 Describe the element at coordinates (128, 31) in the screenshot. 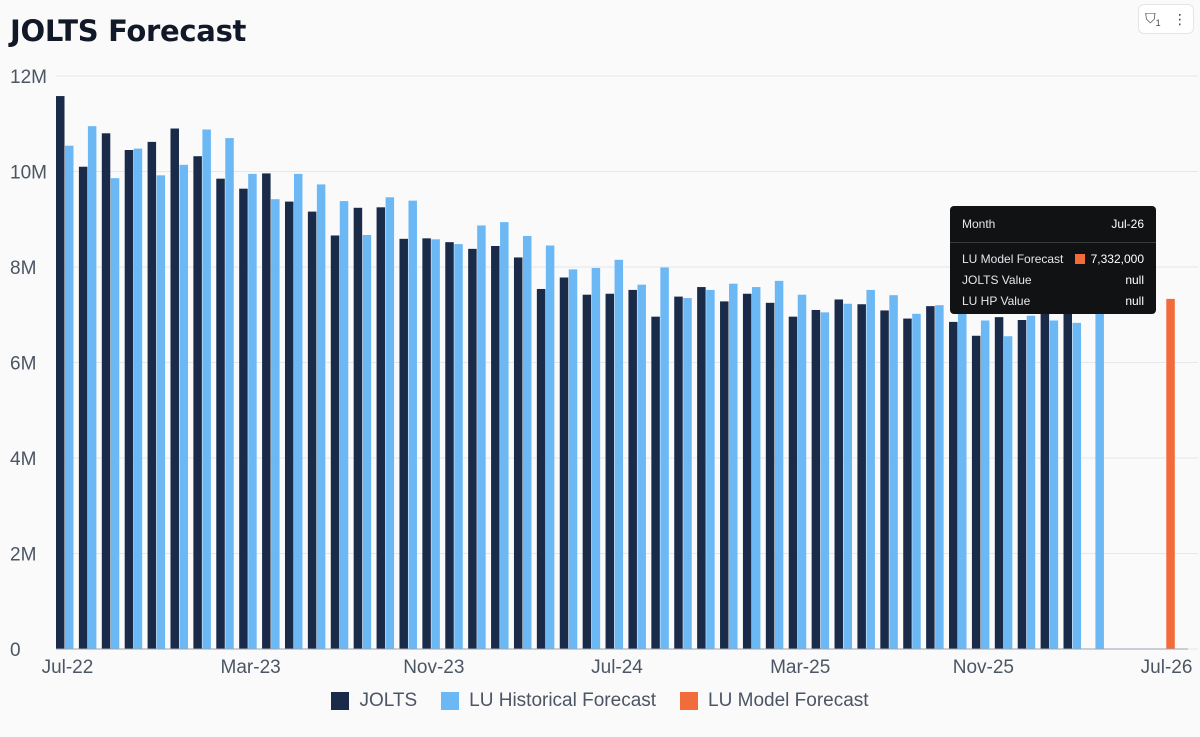

I see `page-title: JOLTS Forecast` at that location.